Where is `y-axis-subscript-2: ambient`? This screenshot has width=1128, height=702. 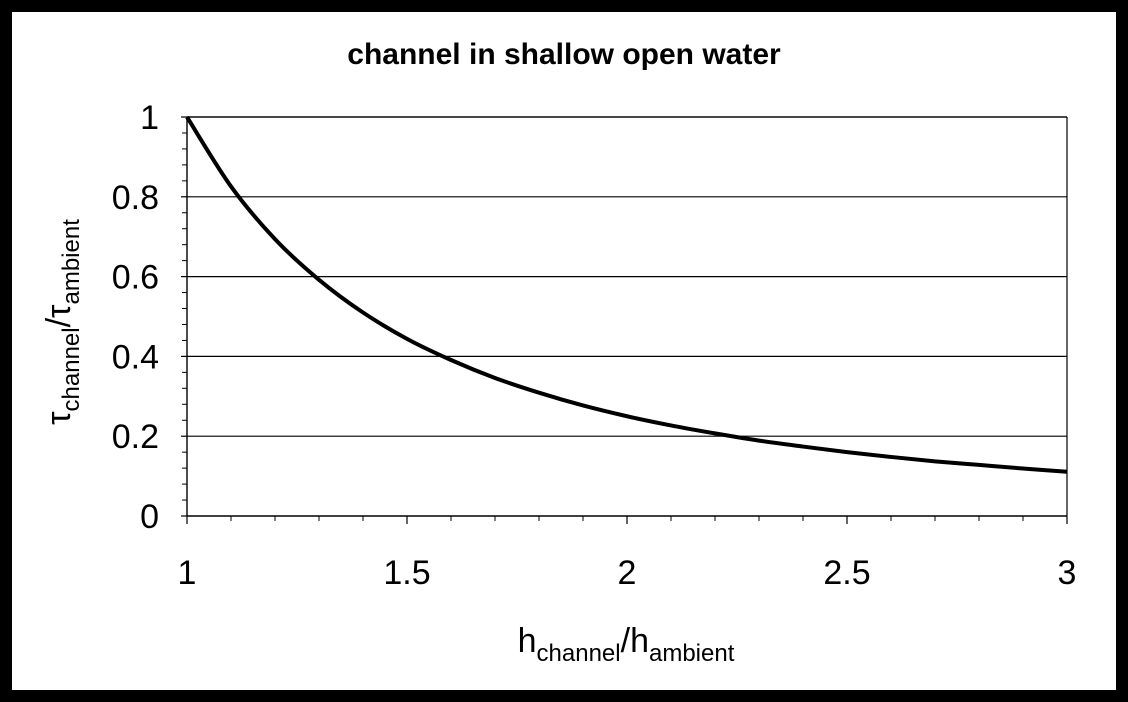
y-axis-subscript-2: ambient is located at coordinates (71, 262).